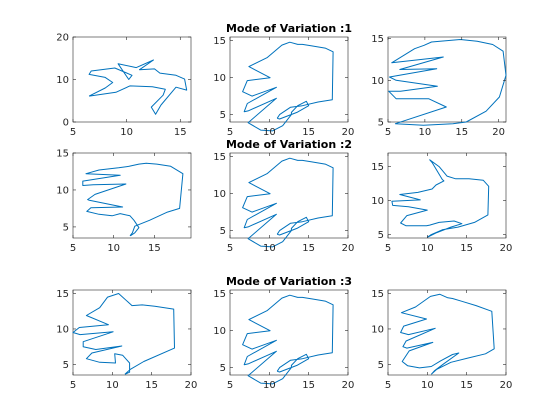  Describe the element at coordinates (62, 38) in the screenshot. I see `y-tick-label: 20` at that location.